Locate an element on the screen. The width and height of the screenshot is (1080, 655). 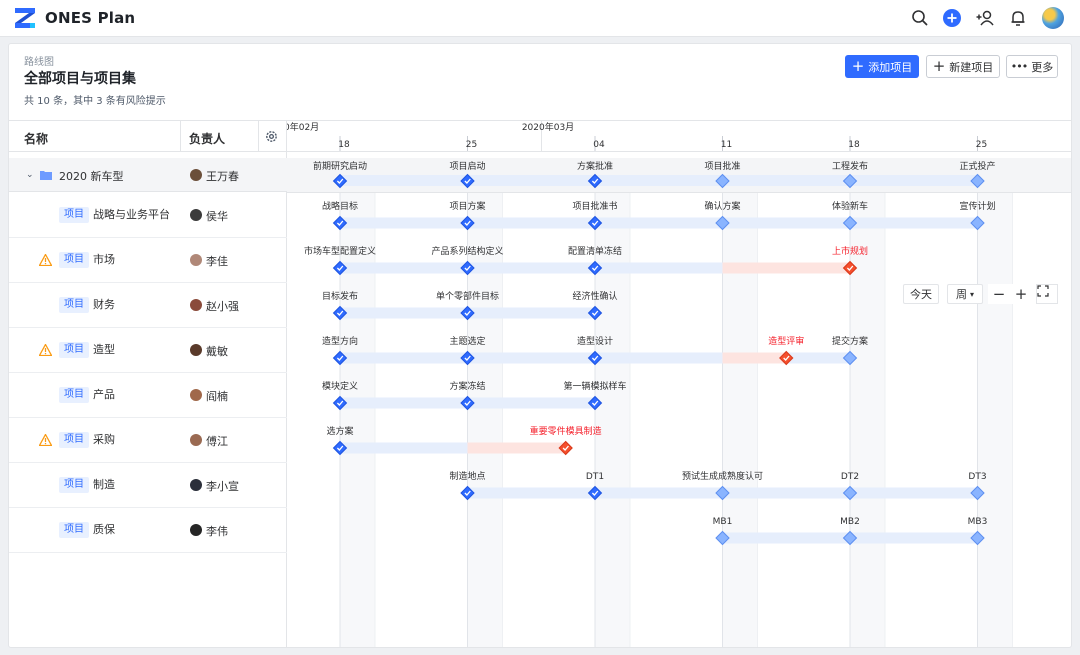
chevron-down-icon: ⌄ is located at coordinates (30, 175).